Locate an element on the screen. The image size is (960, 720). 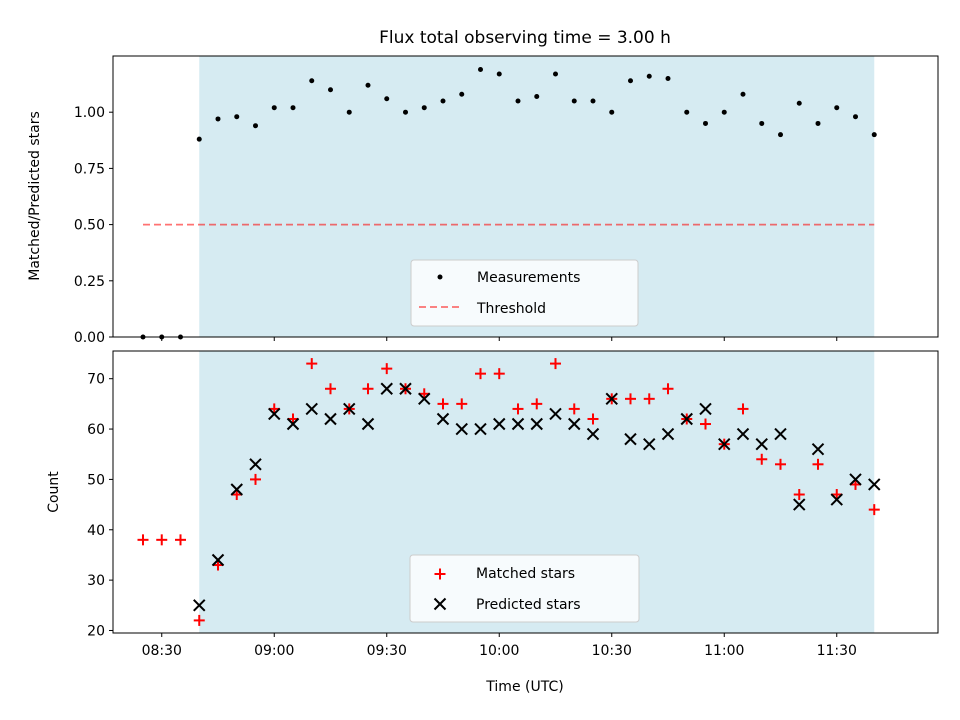
bottom-legend-box is located at coordinates (524, 588).